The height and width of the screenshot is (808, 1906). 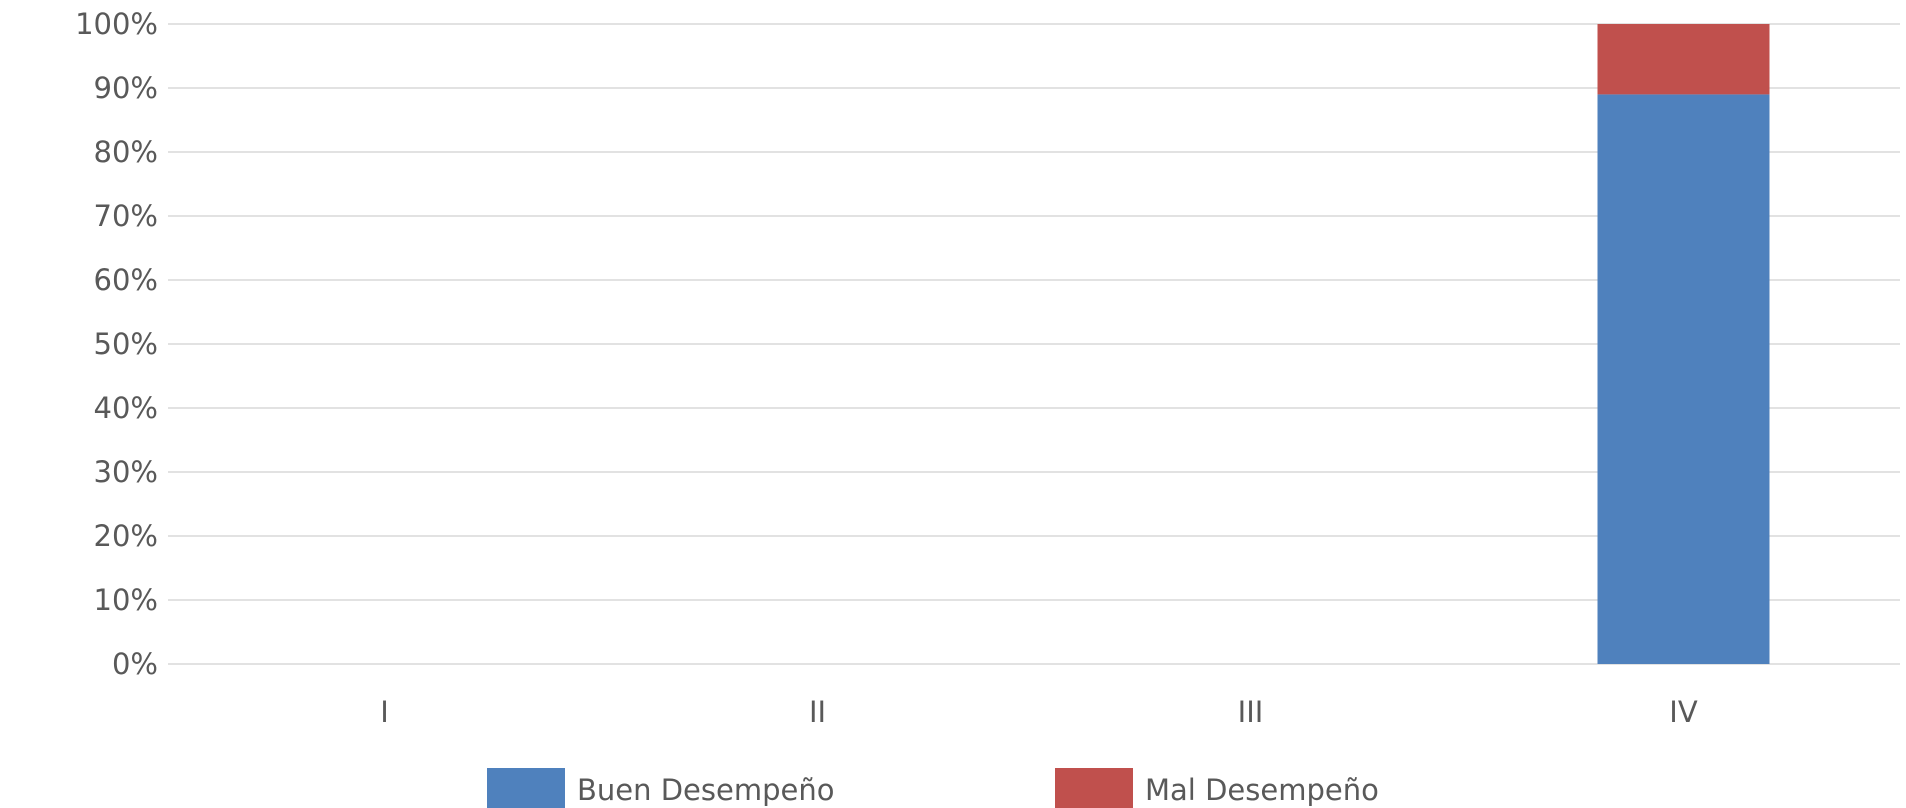 What do you see at coordinates (817, 712) in the screenshot?
I see `x-tick-label: II` at bounding box center [817, 712].